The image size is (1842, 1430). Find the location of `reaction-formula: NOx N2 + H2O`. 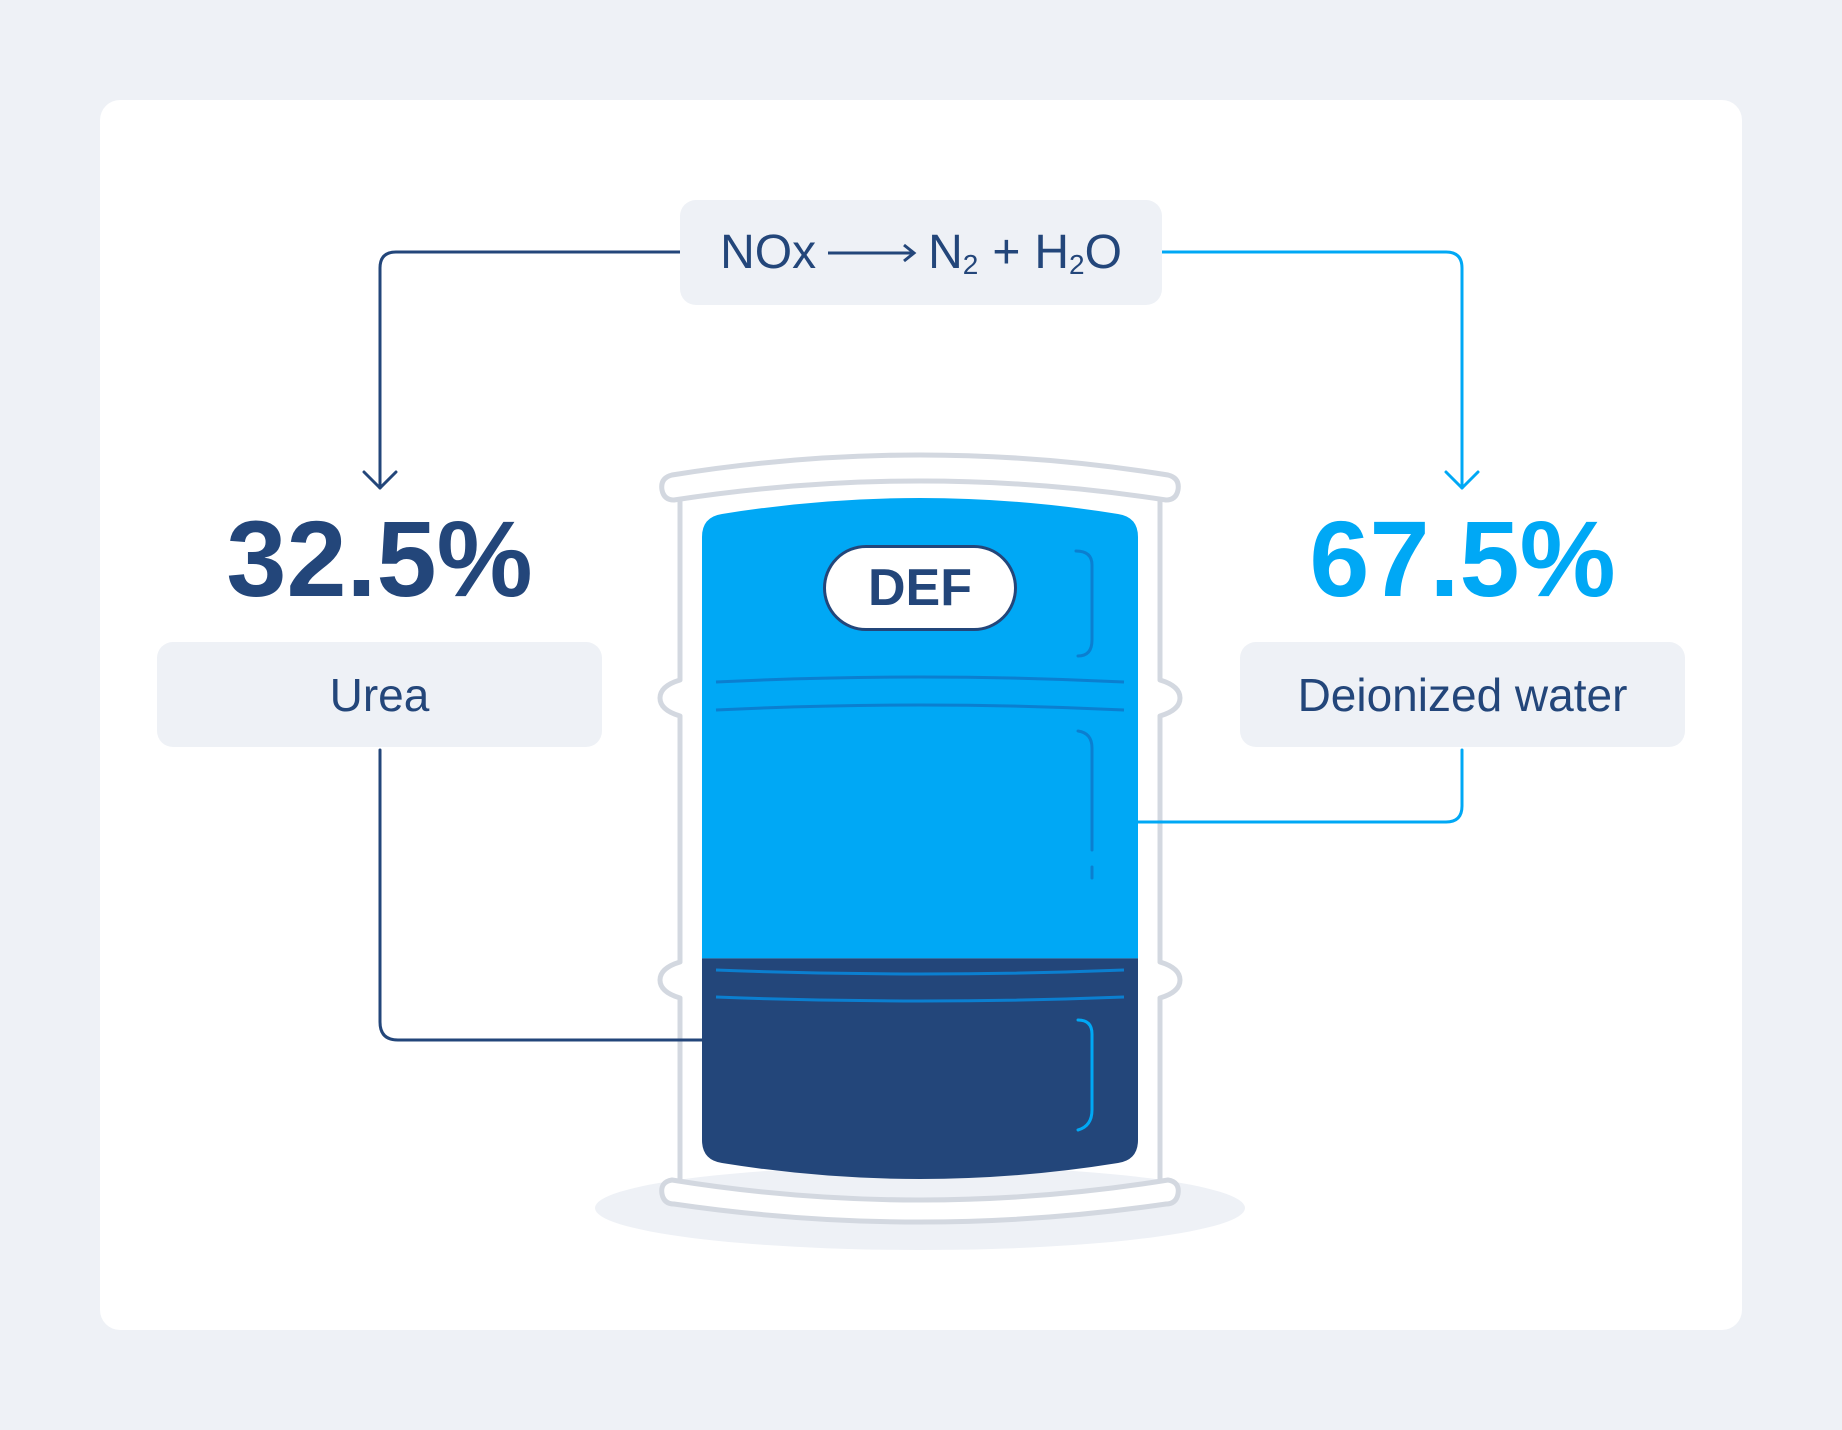

reaction-formula: NOx N2 + H2O is located at coordinates (921, 252).